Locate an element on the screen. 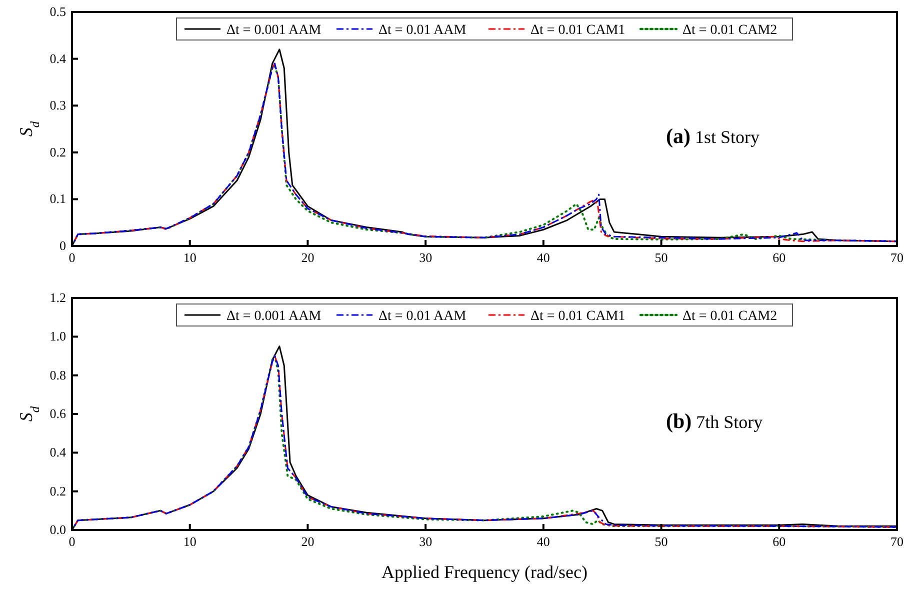 This screenshot has width=913, height=592. y-tick-label: 1.0 is located at coordinates (58, 336).